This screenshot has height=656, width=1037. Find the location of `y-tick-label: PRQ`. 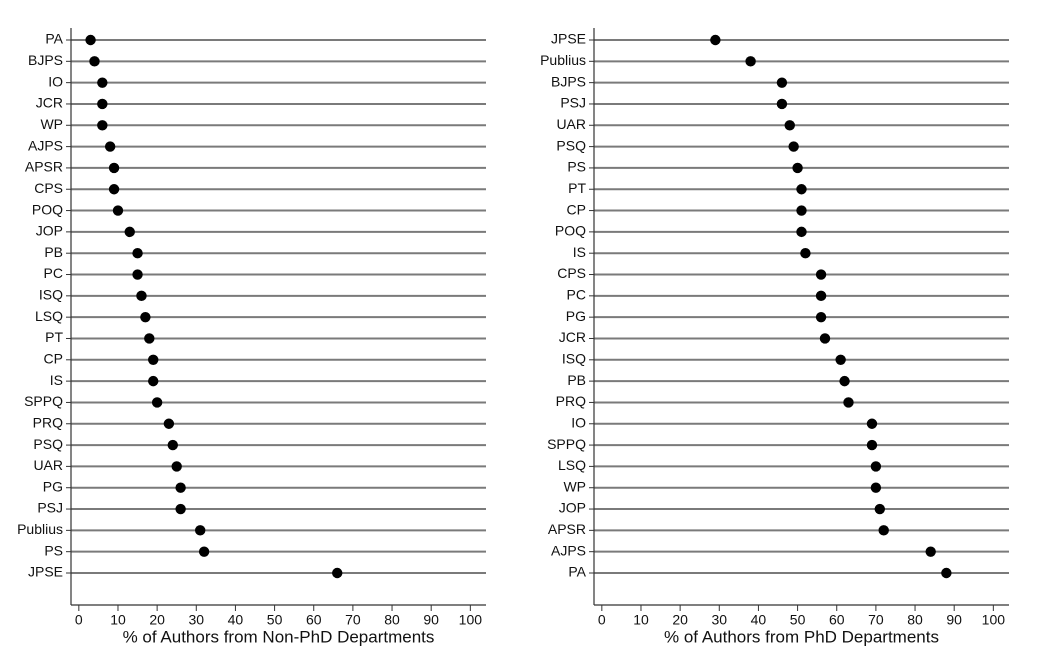

y-tick-label: PRQ is located at coordinates (48, 422).